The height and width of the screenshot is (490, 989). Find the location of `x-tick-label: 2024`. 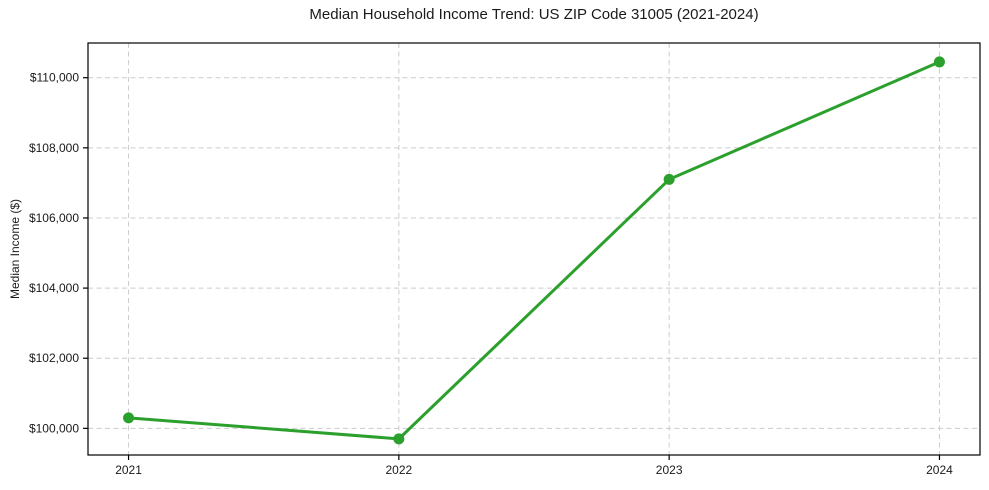

x-tick-label: 2024 is located at coordinates (939, 470).